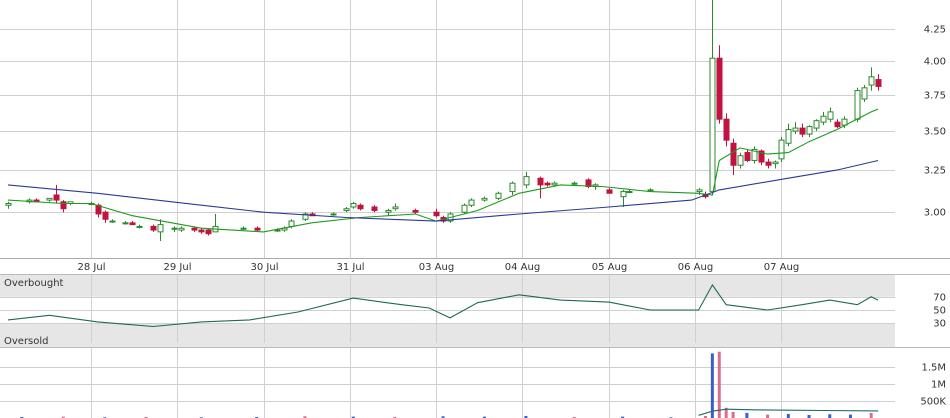 Image resolution: width=950 pixels, height=418 pixels. I want to click on y-tick-label: 3.50, so click(935, 132).